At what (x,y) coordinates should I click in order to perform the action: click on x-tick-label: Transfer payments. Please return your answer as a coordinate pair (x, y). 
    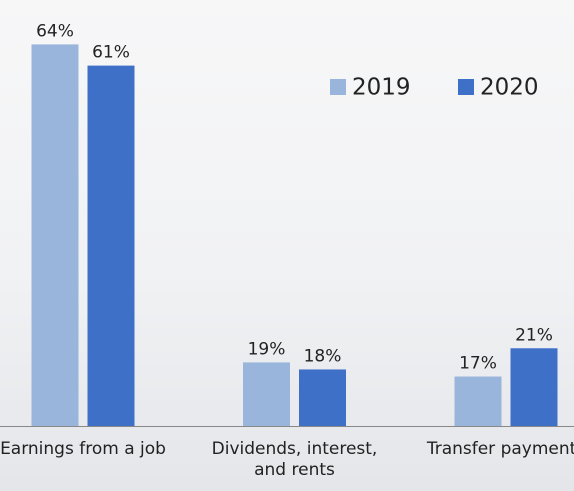
    Looking at the image, I should click on (500, 449).